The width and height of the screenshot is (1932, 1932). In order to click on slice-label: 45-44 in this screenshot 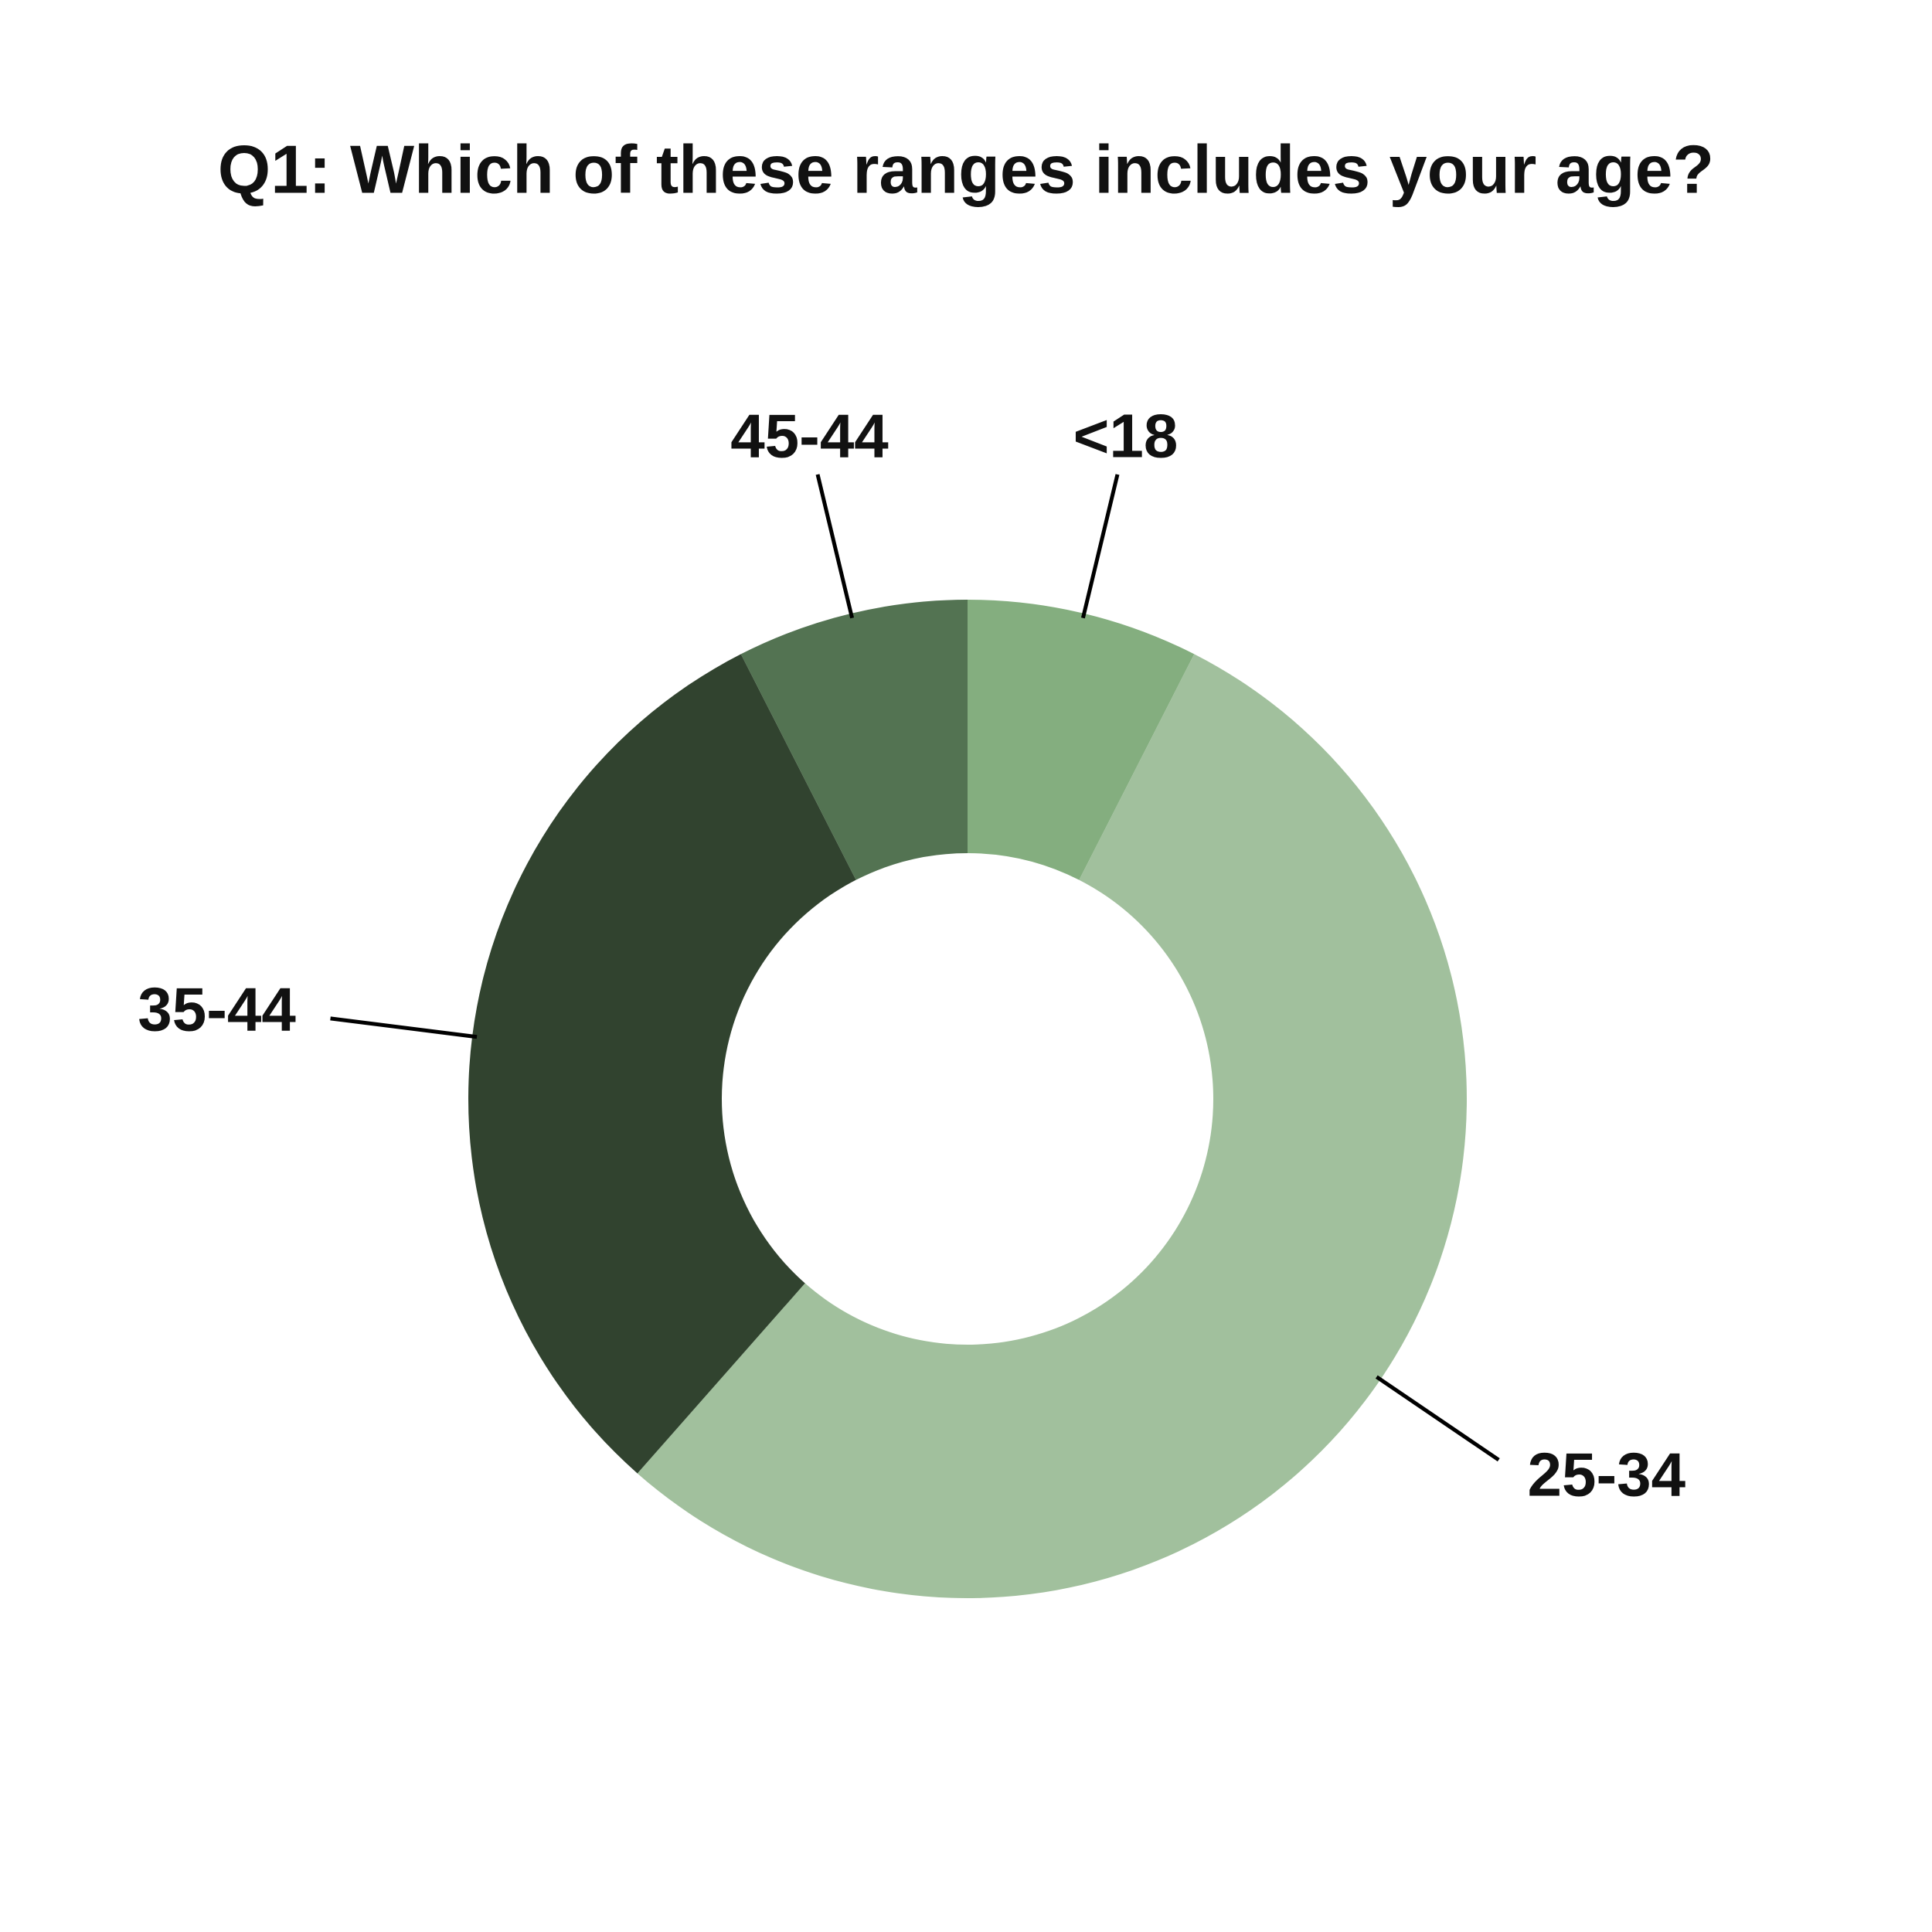, I will do `click(809, 436)`.